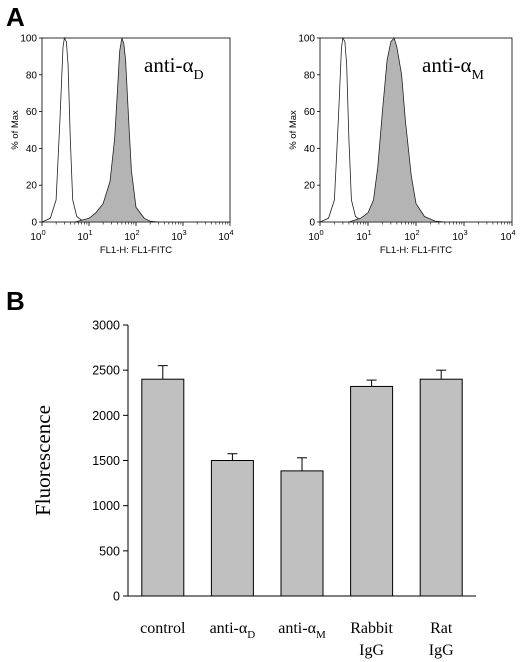 The width and height of the screenshot is (520, 662). What do you see at coordinates (106, 326) in the screenshot?
I see `bar-y-tick-label: 3000` at bounding box center [106, 326].